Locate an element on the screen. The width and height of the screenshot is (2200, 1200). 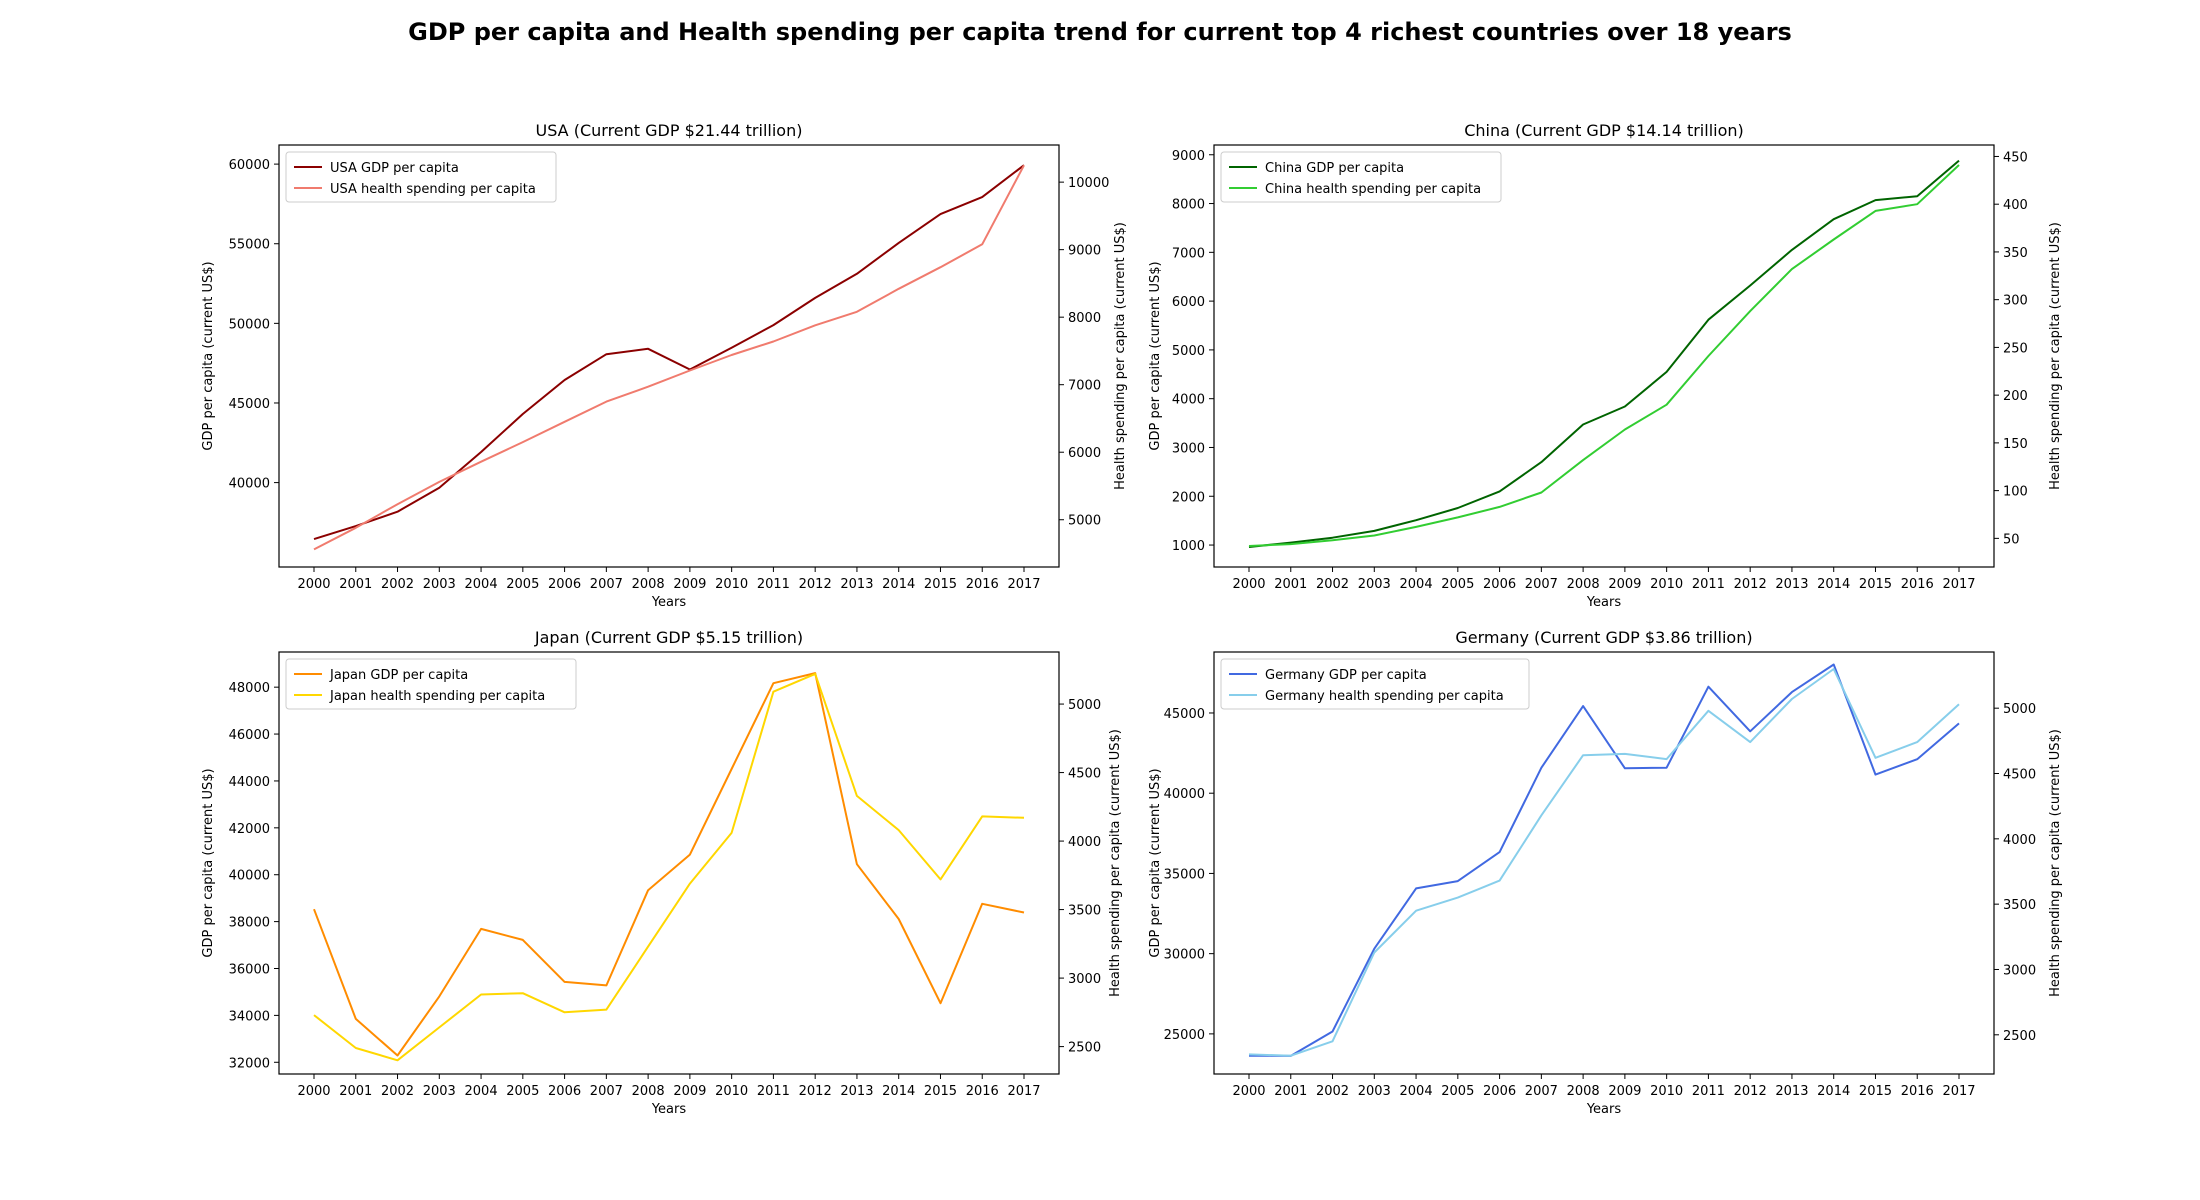
y-right-tick-label: 100 is located at coordinates (2015, 492).